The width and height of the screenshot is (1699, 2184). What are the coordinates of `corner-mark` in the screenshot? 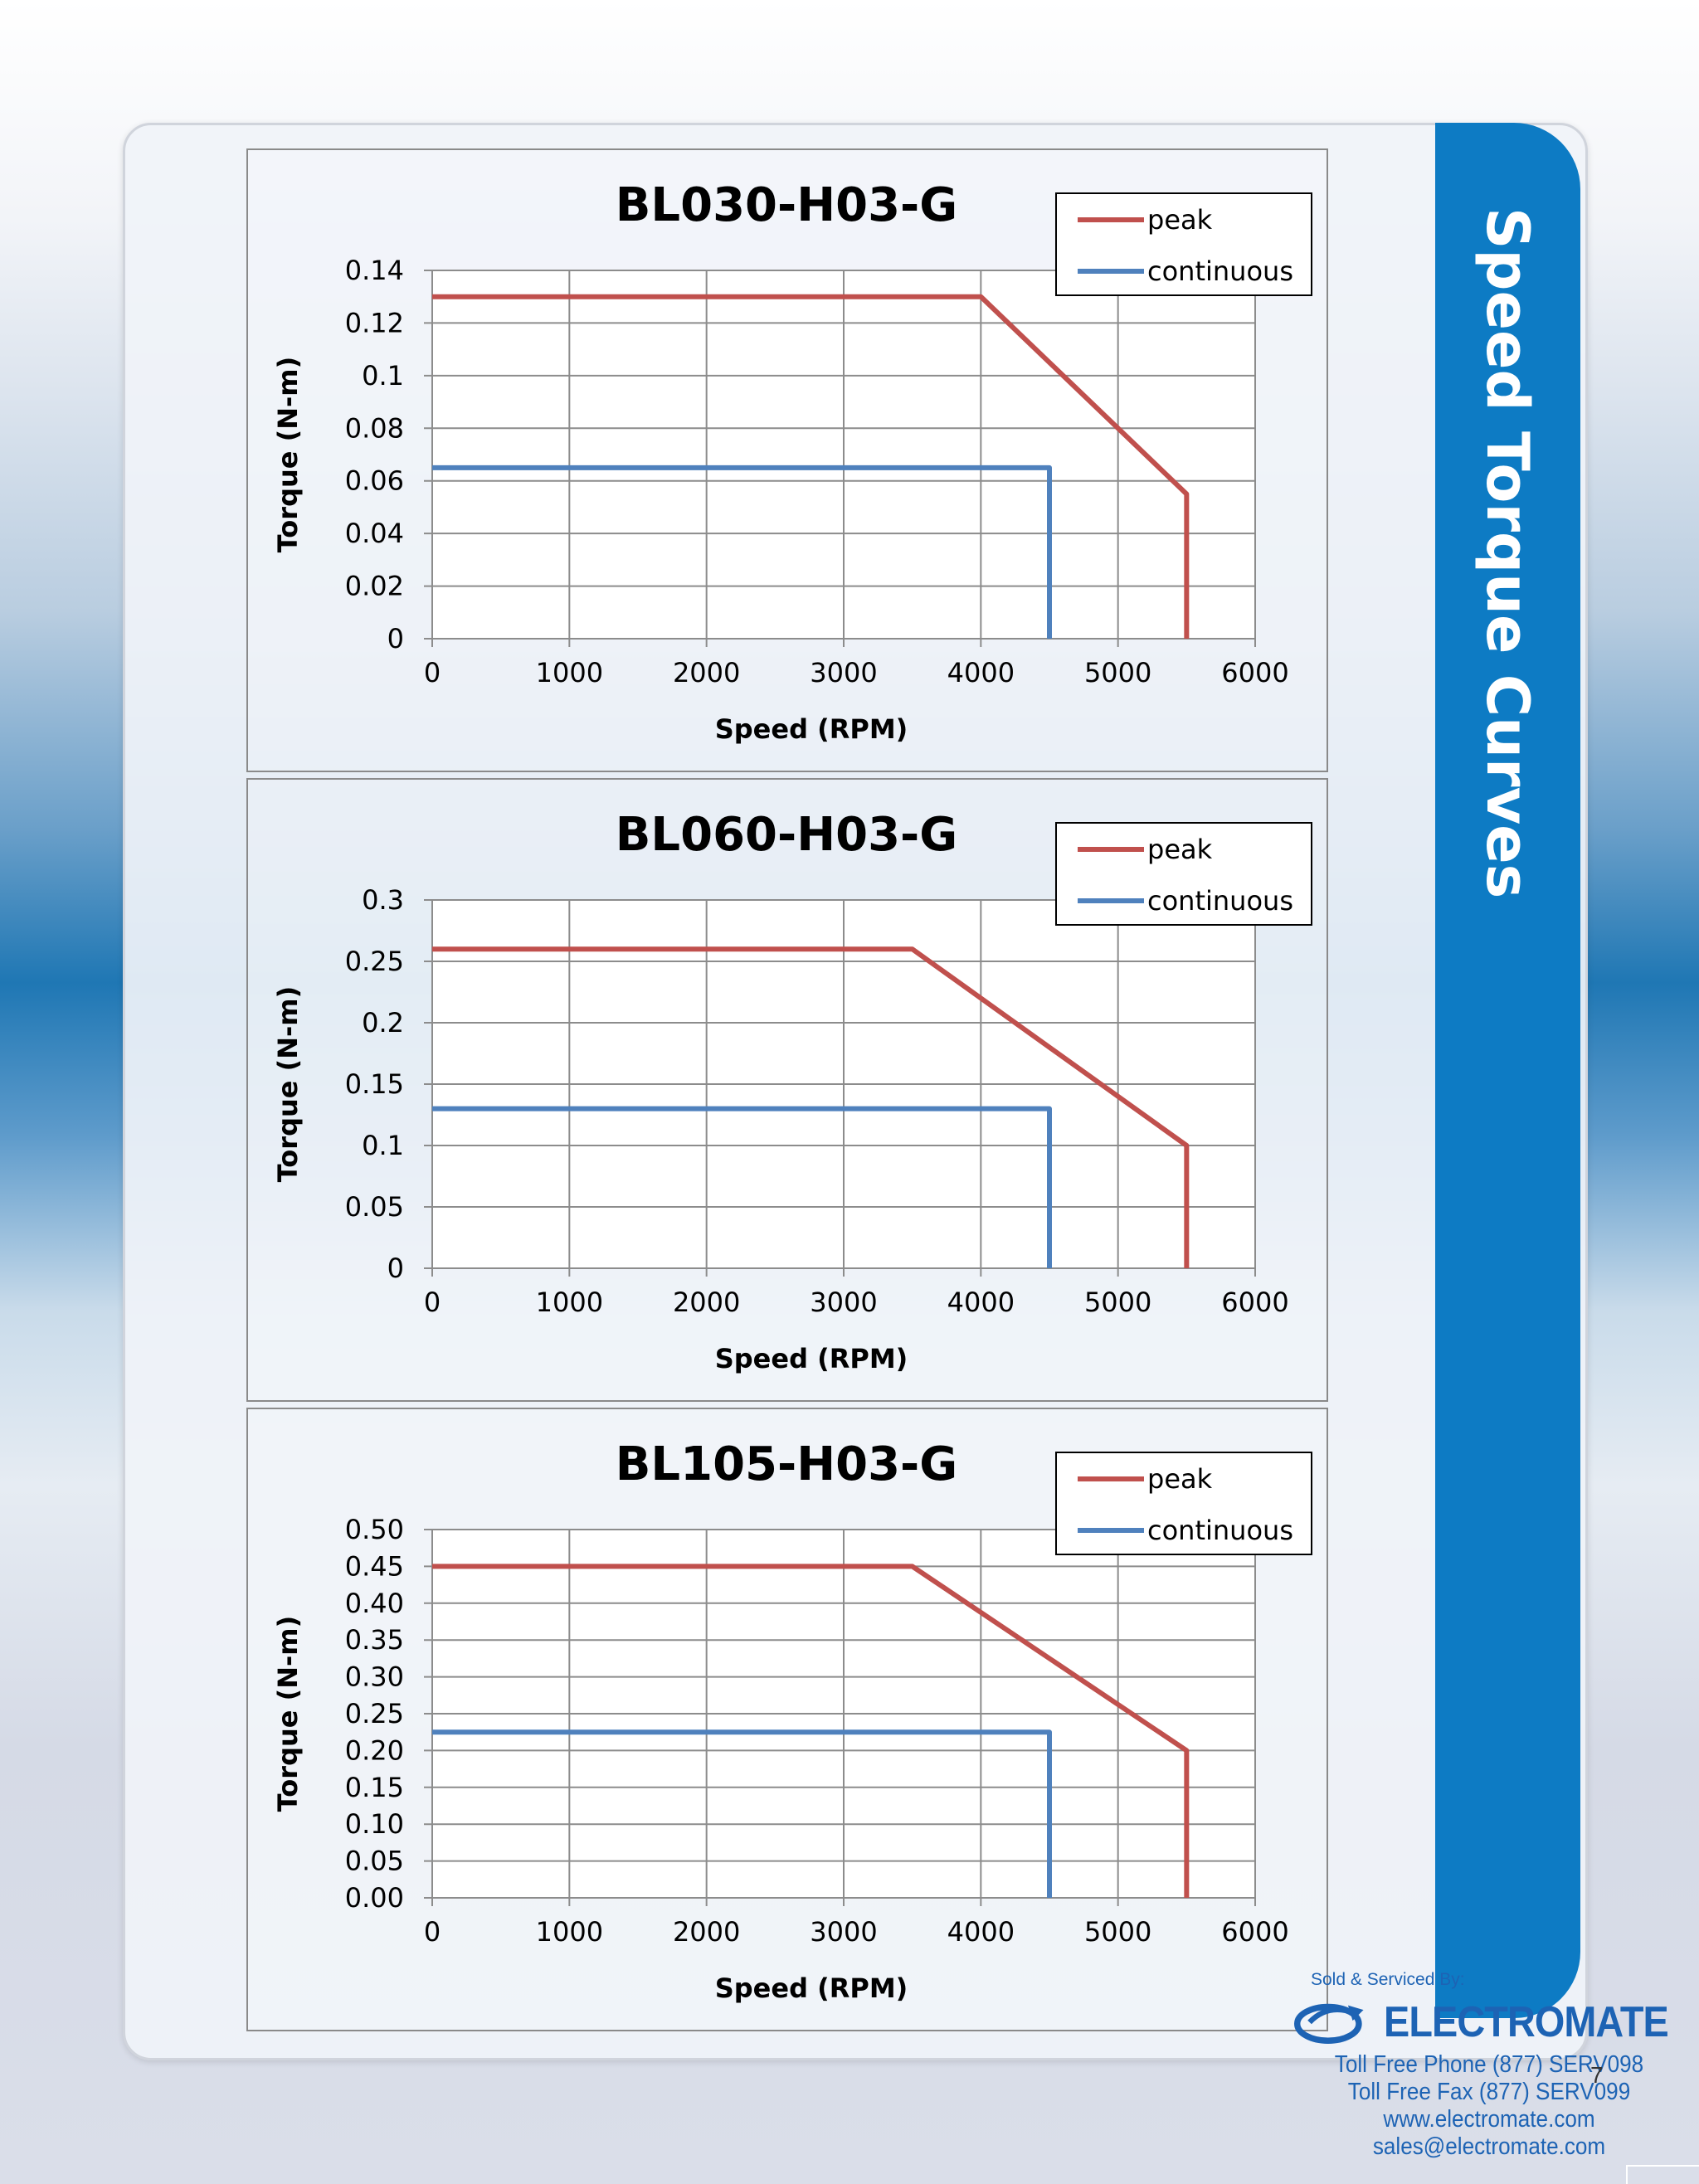 It's located at (1662, 2166).